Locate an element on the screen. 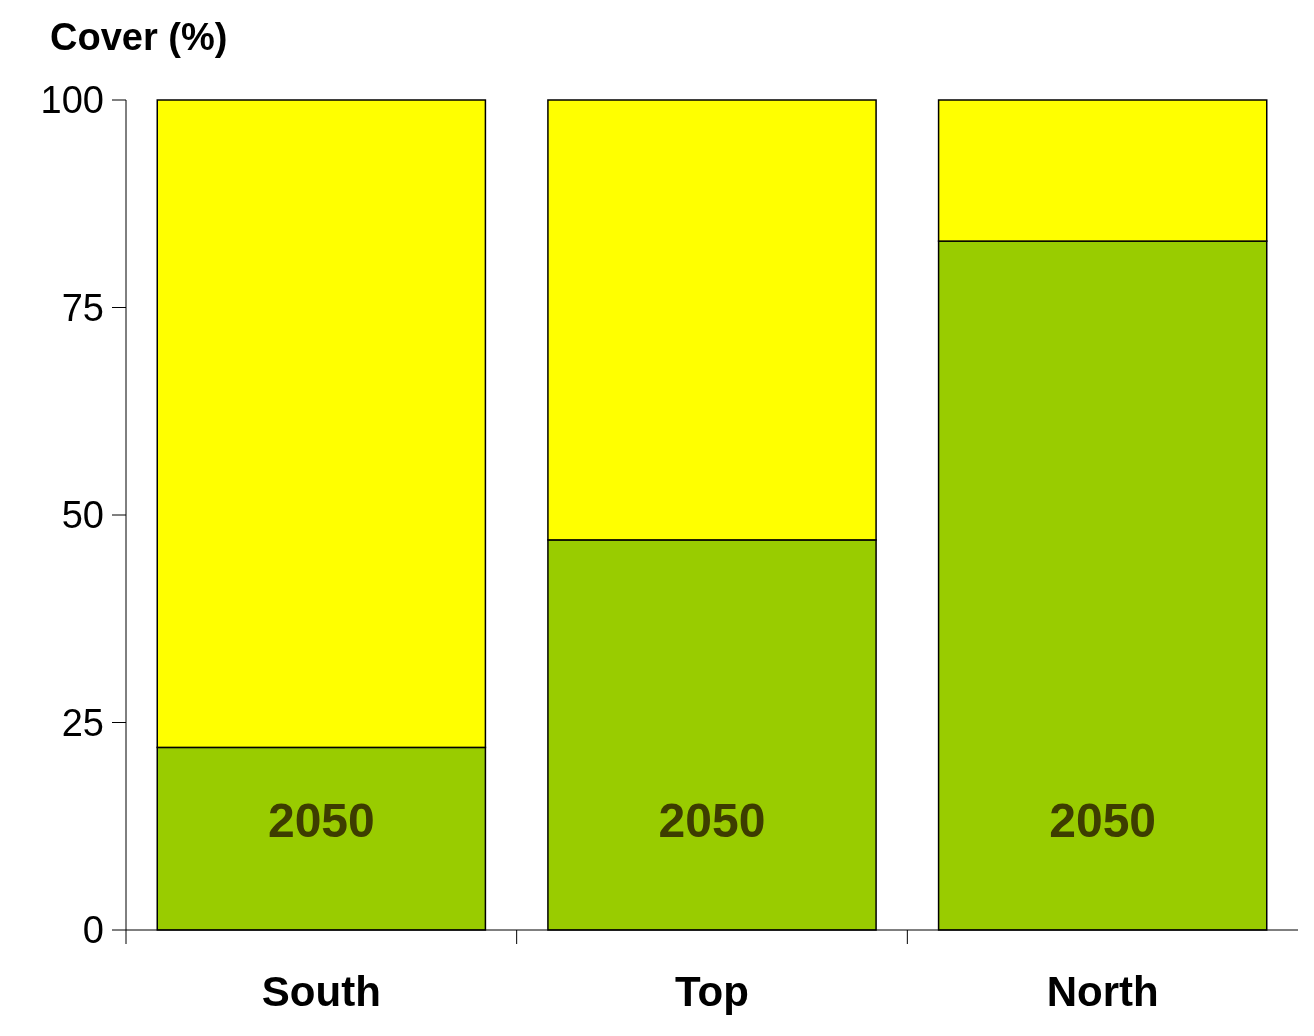 This screenshot has width=1314, height=1036. x-tick-label: South is located at coordinates (321, 991).